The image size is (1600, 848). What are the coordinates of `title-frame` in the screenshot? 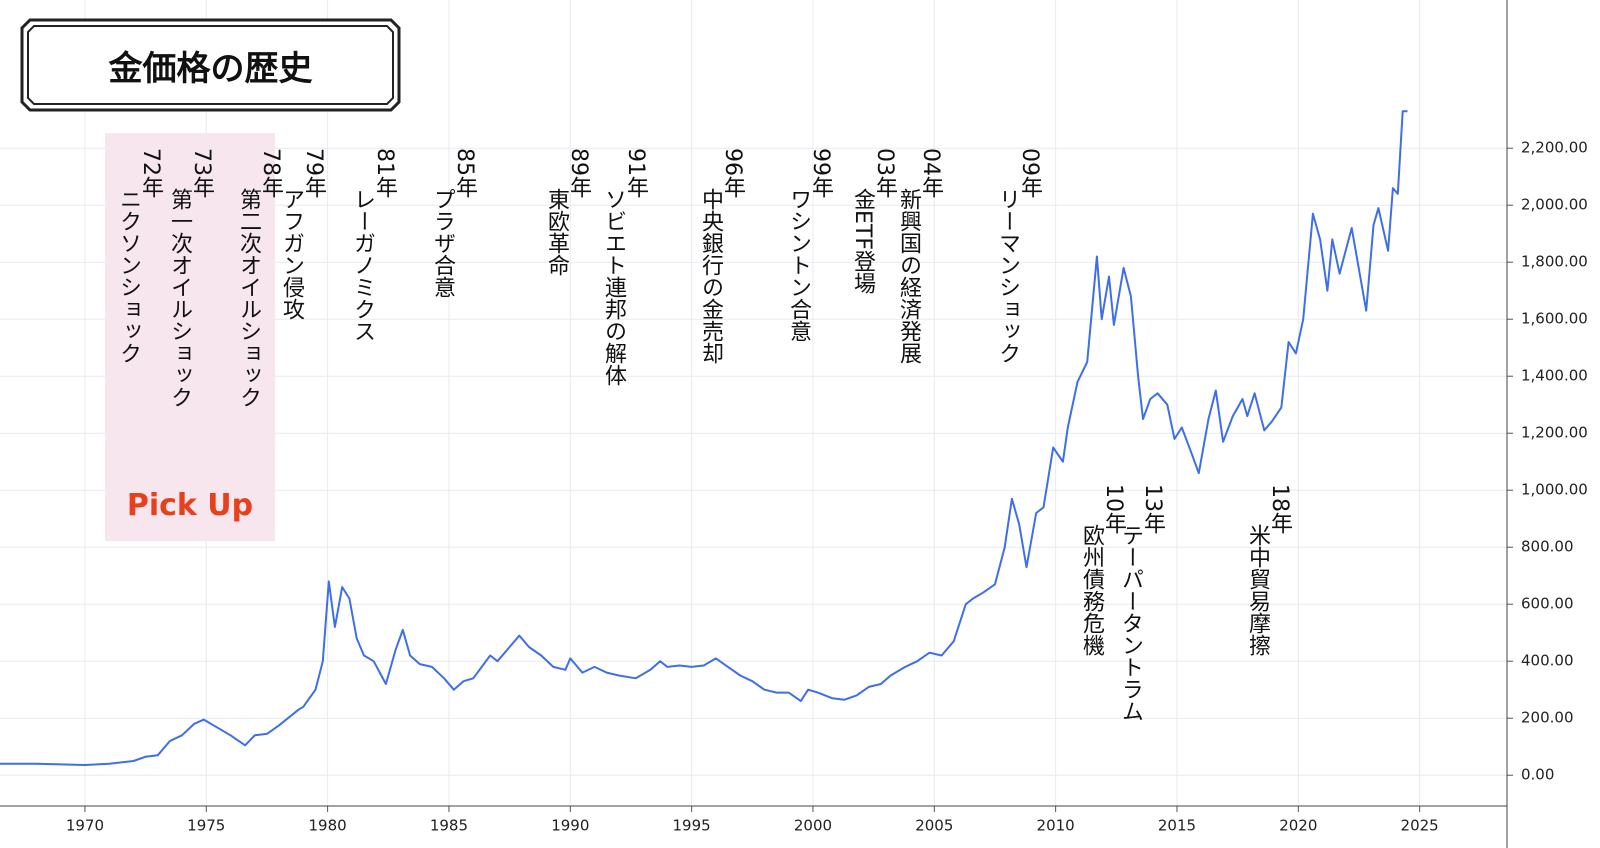 It's located at (210, 65).